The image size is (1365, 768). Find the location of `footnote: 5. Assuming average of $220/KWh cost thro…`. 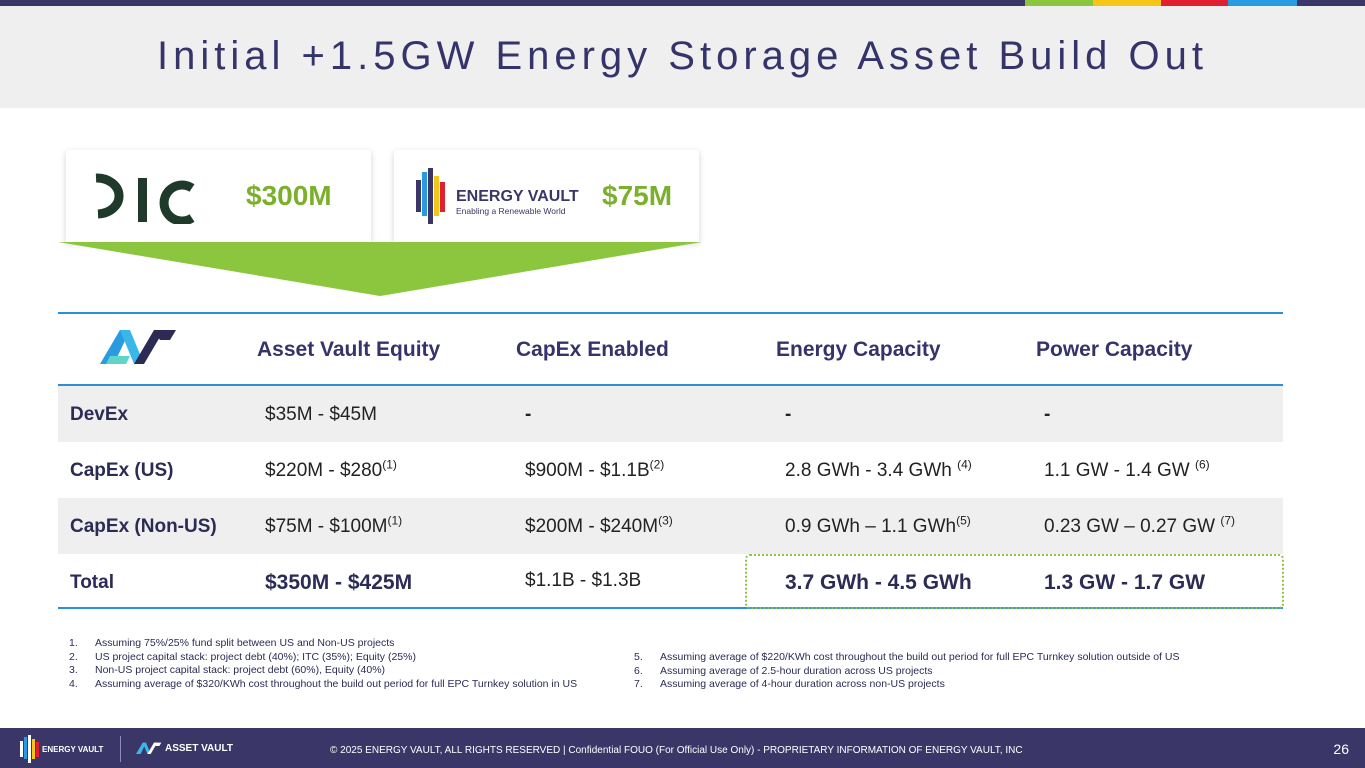

footnote: 5. Assuming average of $220/KWh cost thro… is located at coordinates (906, 658).